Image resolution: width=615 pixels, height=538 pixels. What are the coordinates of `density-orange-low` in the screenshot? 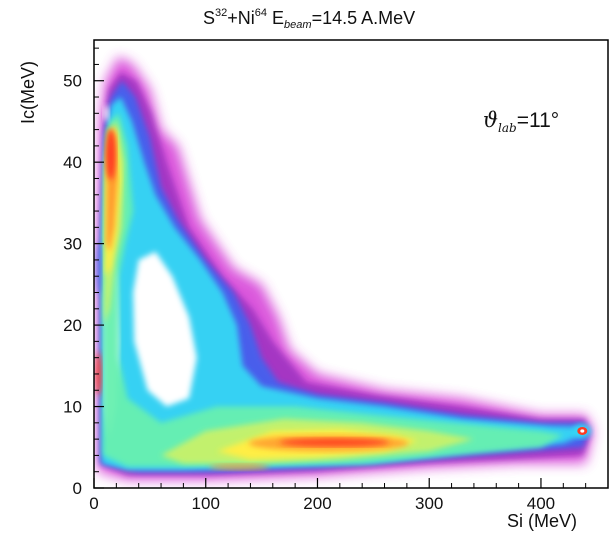 It's located at (239, 466).